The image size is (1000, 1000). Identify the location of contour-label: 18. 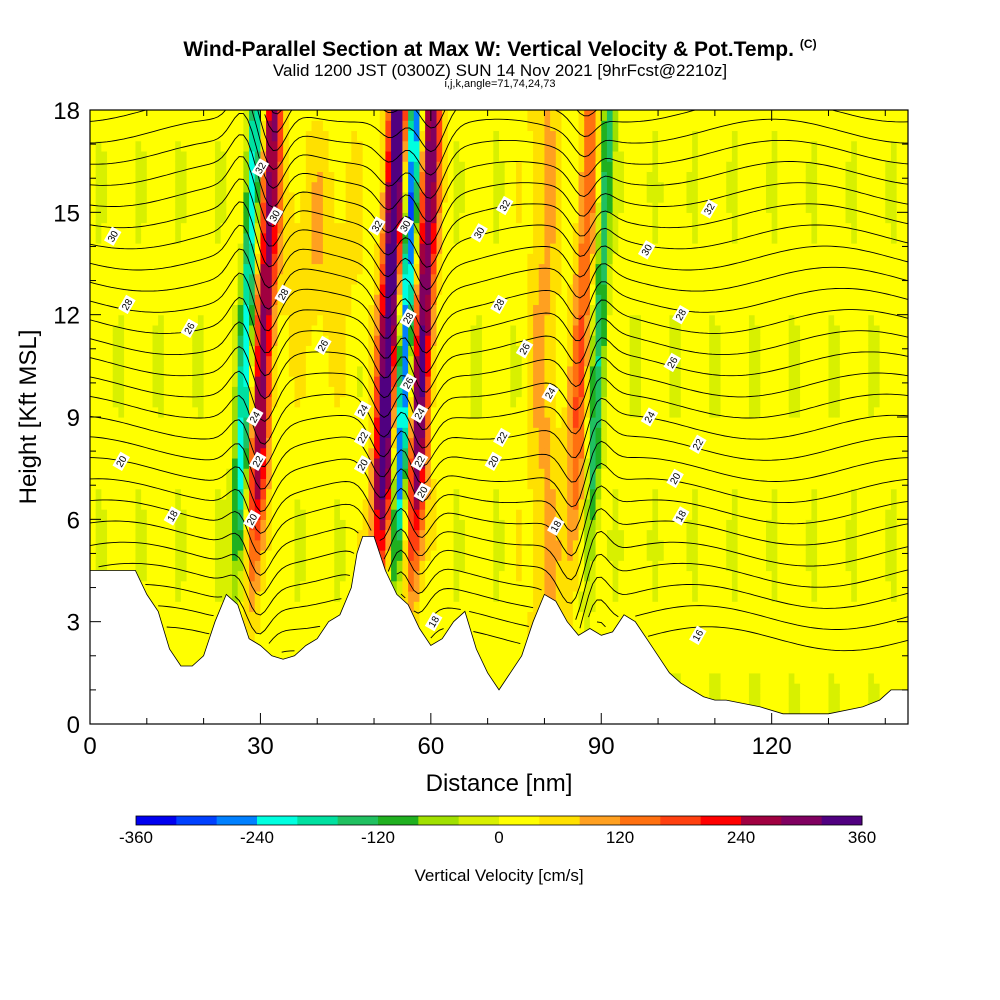
(434, 622).